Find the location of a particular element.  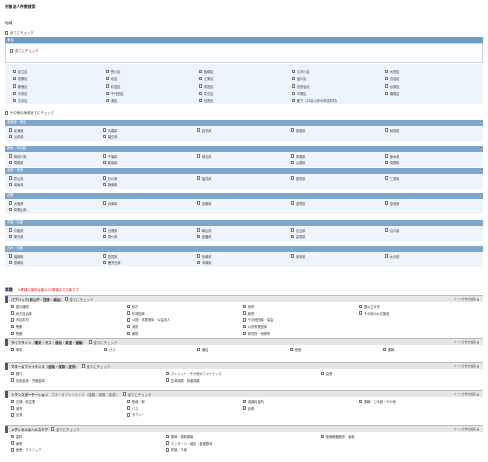

prefecture-item: 宮崎県 is located at coordinates (56, 262).